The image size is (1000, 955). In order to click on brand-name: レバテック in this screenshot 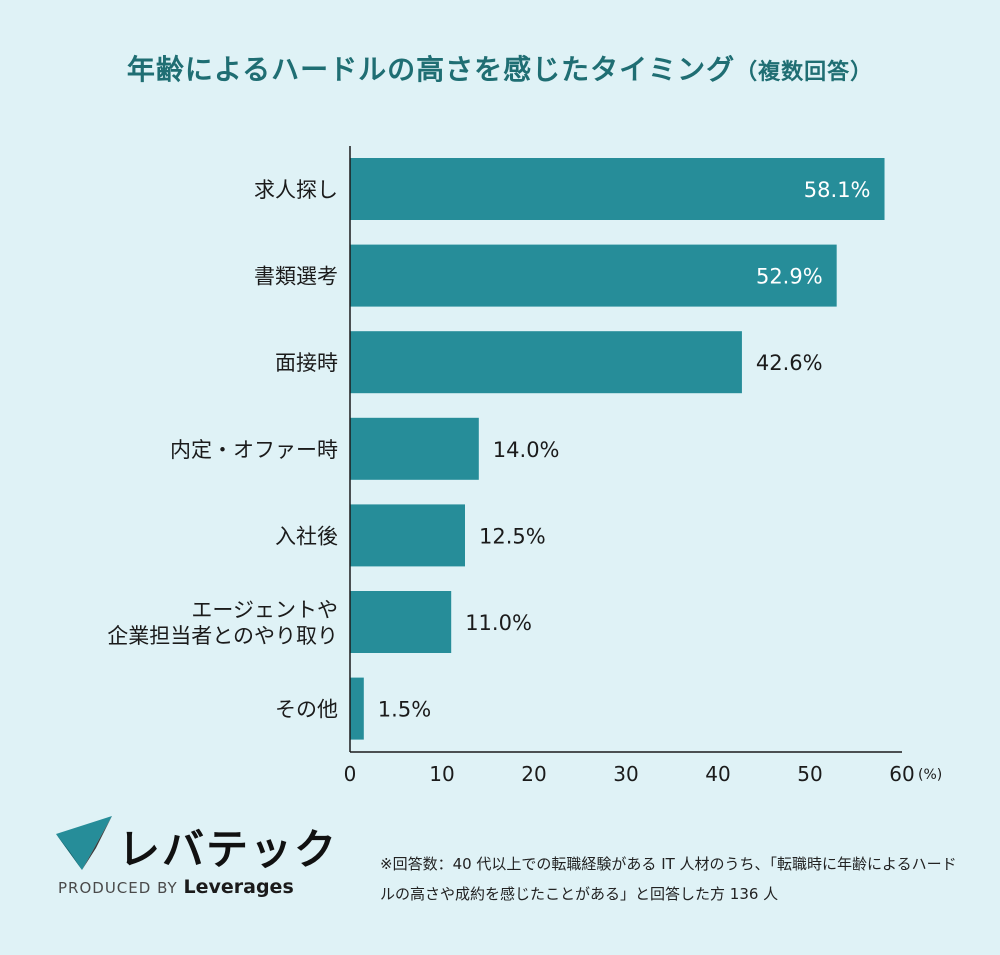, I will do `click(228, 849)`.